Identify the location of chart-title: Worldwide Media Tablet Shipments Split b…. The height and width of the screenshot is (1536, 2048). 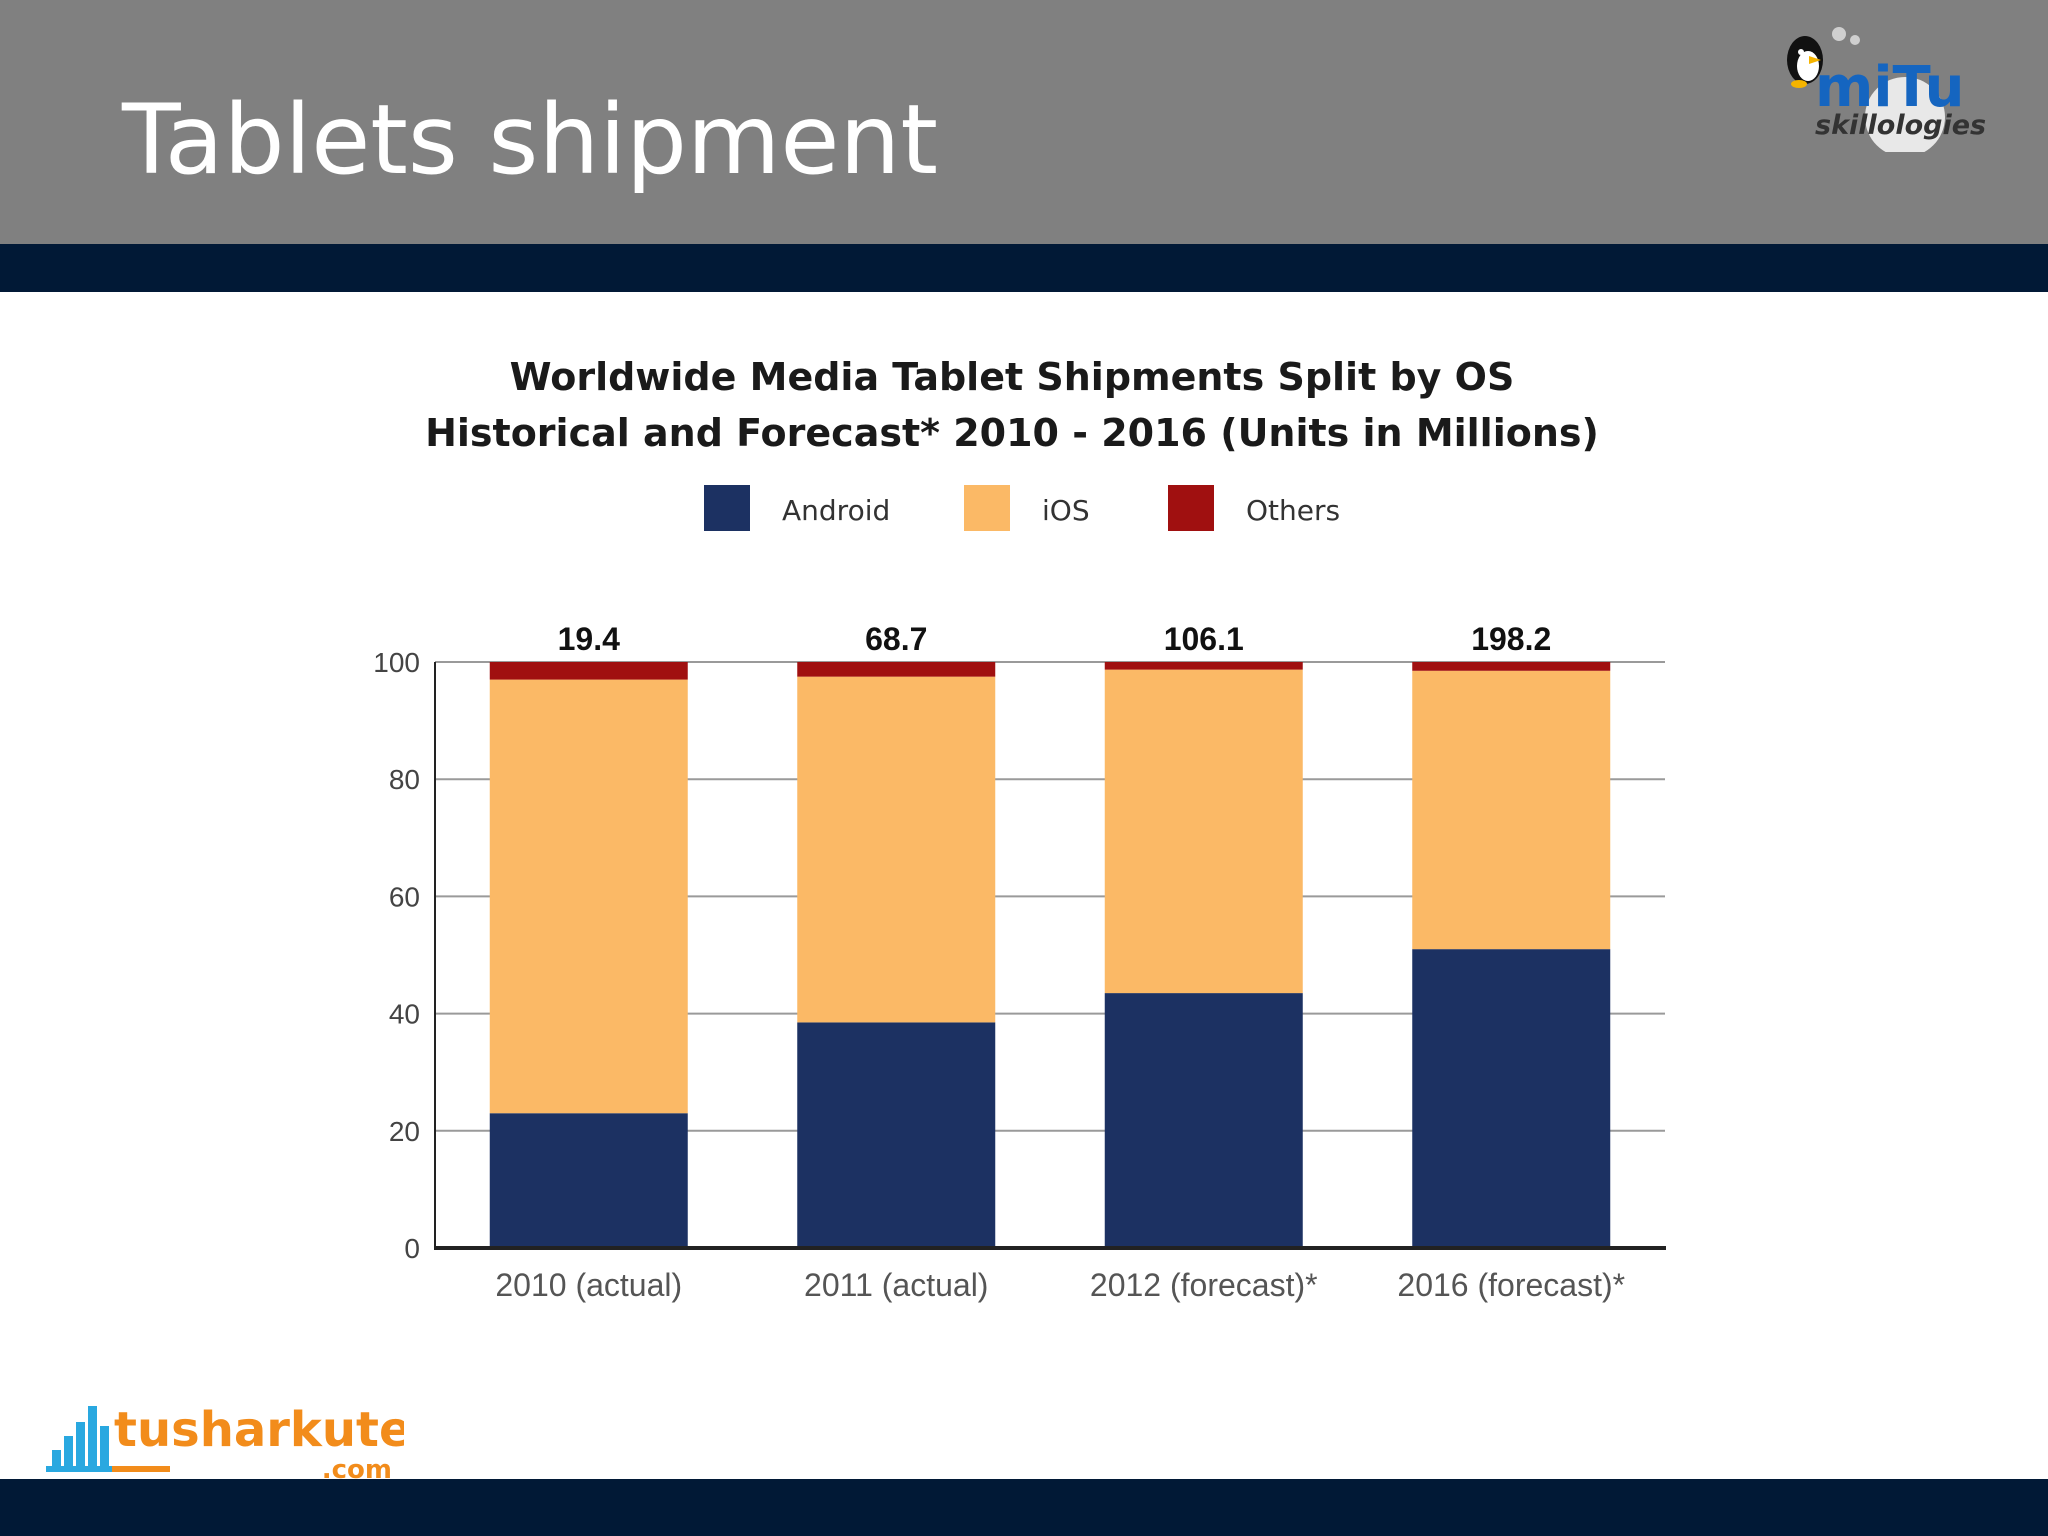
(1012, 377).